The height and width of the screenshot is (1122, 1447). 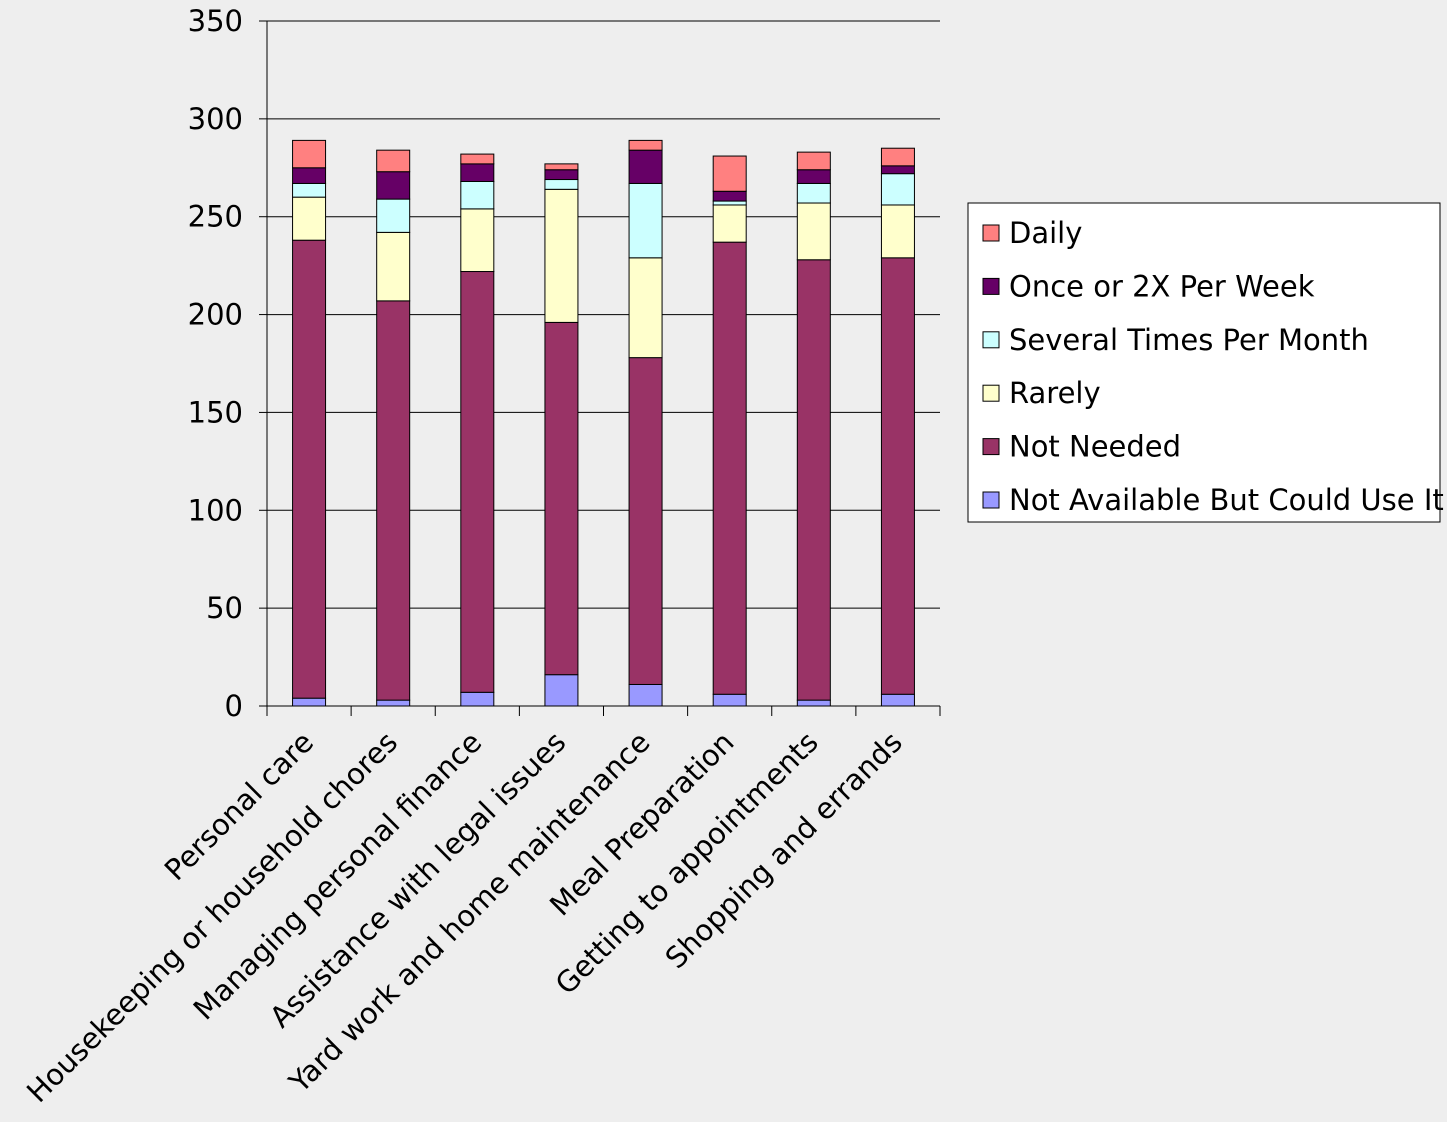 I want to click on legend-label: Several Times Per Month, so click(x=1189, y=340).